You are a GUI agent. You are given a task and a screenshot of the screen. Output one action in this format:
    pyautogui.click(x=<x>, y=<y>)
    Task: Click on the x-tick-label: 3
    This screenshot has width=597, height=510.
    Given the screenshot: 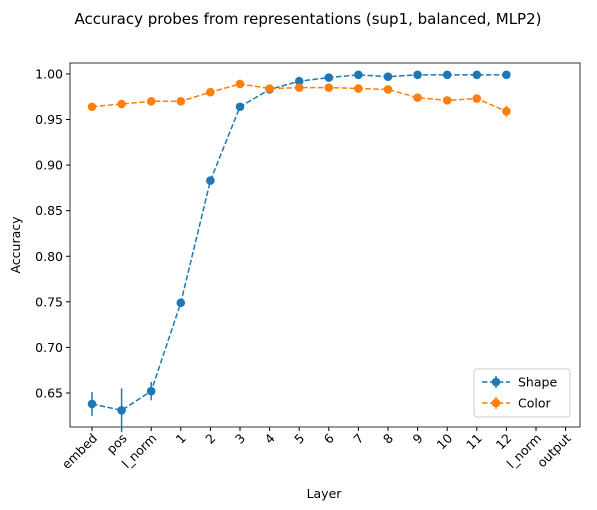 What is the action you would take?
    pyautogui.click(x=240, y=439)
    